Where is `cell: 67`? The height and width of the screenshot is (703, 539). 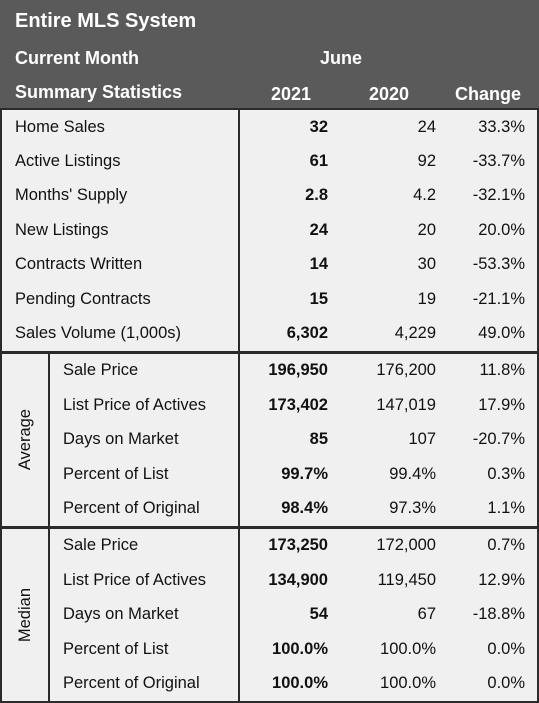
cell: 67 is located at coordinates (426, 614).